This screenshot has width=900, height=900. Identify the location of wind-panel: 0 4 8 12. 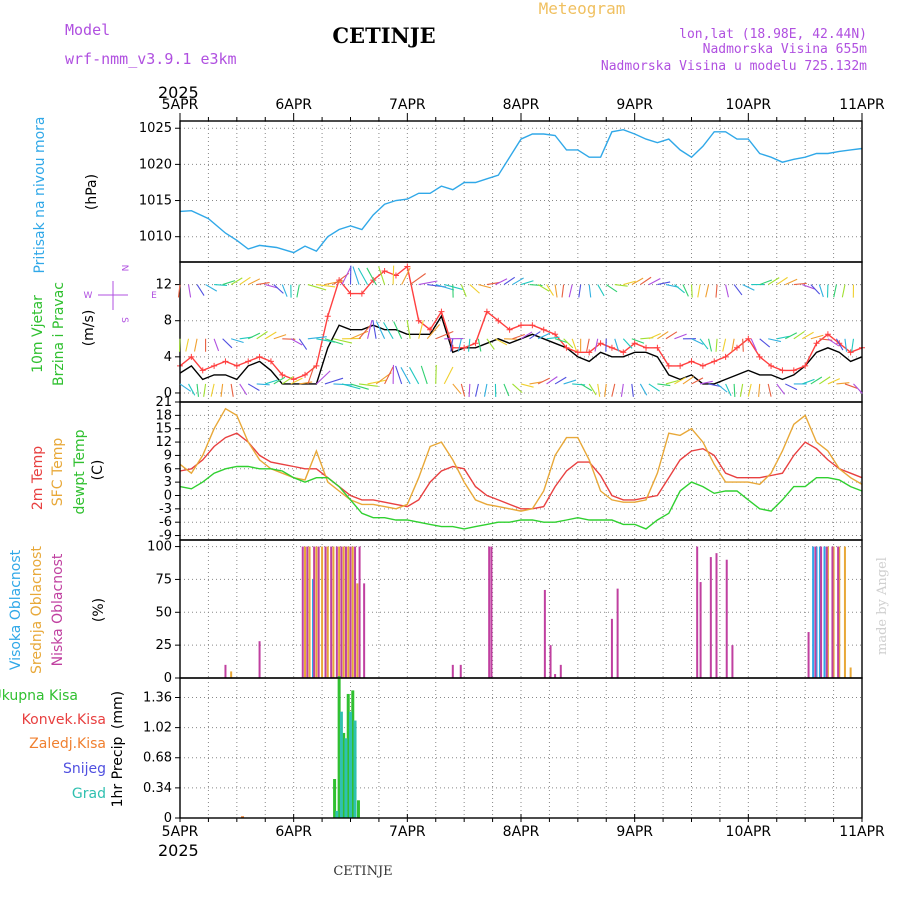
(510, 332).